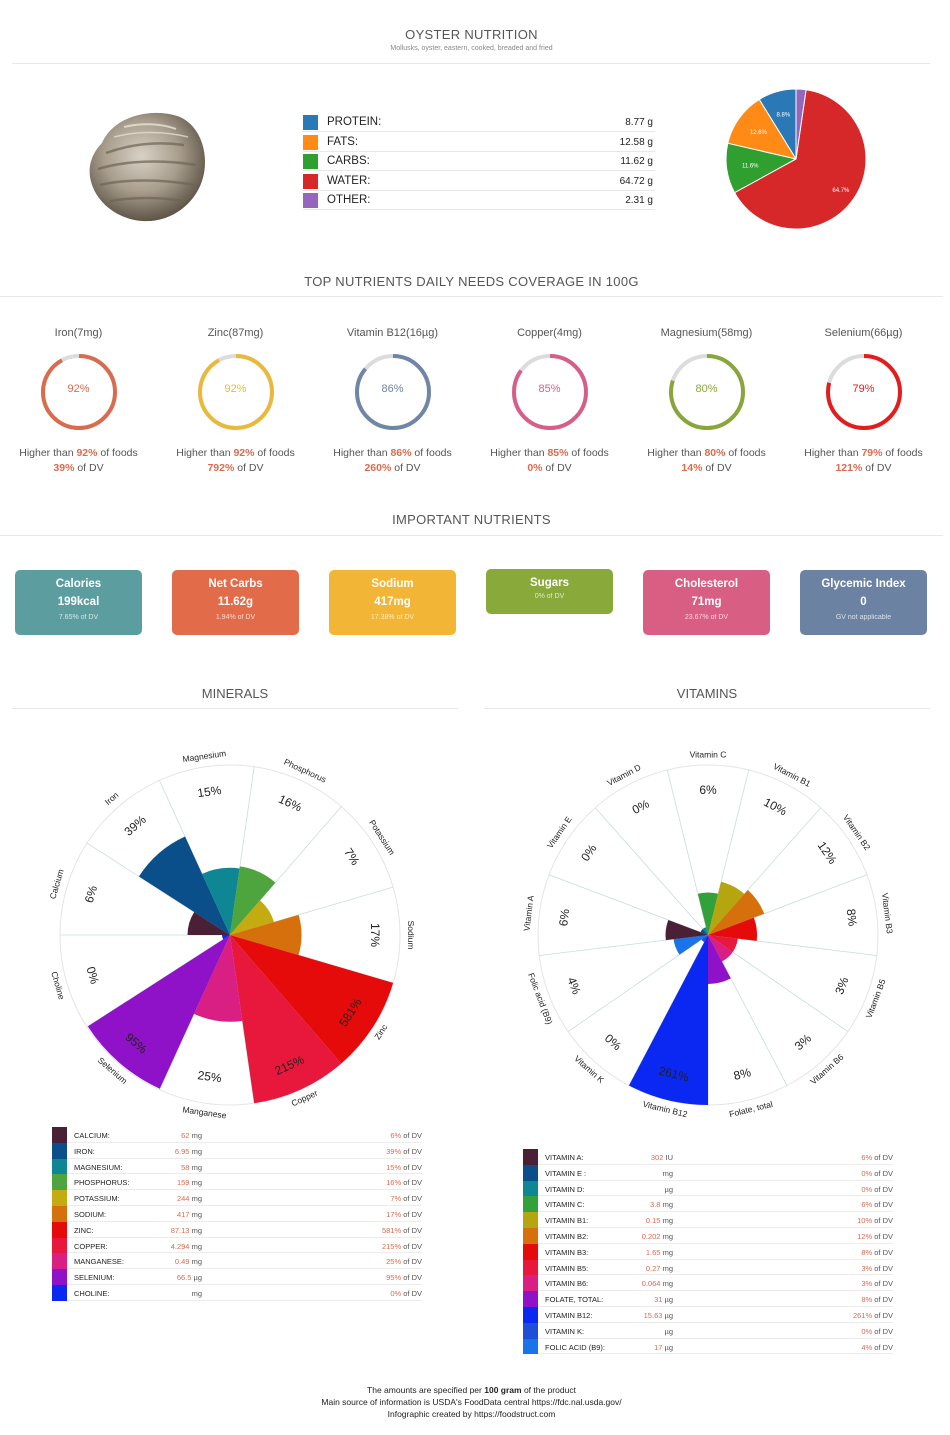 The width and height of the screenshot is (950, 1435). Describe the element at coordinates (235, 708) in the screenshot. I see `minerals-divider` at that location.